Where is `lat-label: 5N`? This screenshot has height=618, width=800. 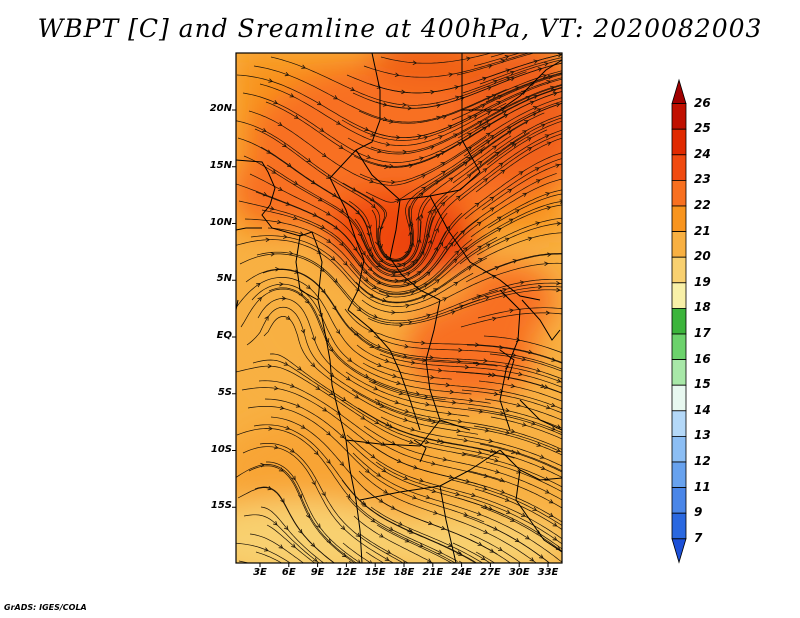
lat-label: 5N is located at coordinates (224, 279).